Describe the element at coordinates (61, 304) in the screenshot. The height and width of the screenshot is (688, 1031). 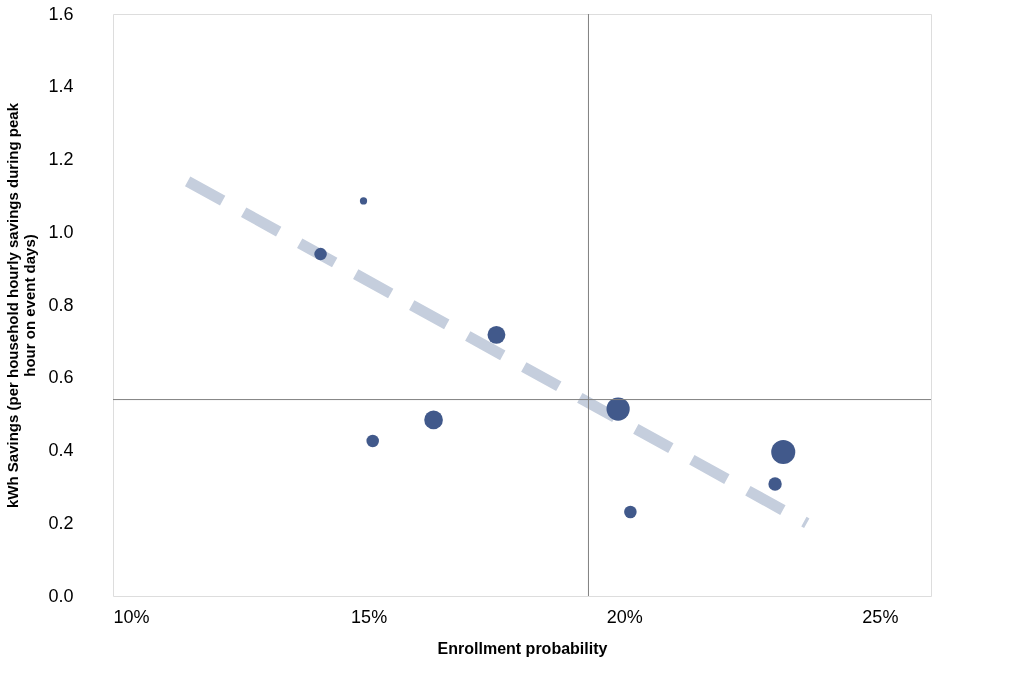
I see `y-tick-label: 0.8` at that location.